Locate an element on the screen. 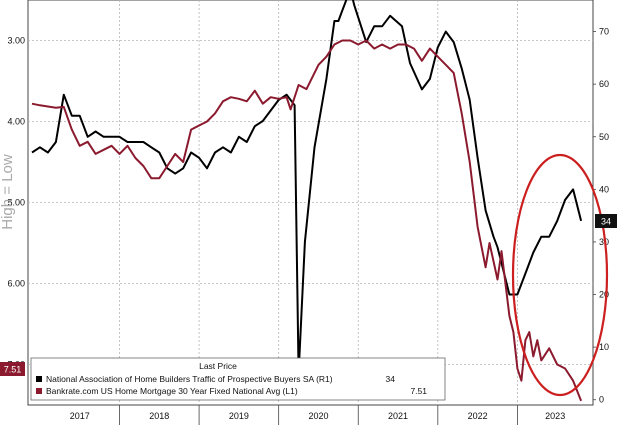  x-tick-label: 2021 is located at coordinates (398, 416).